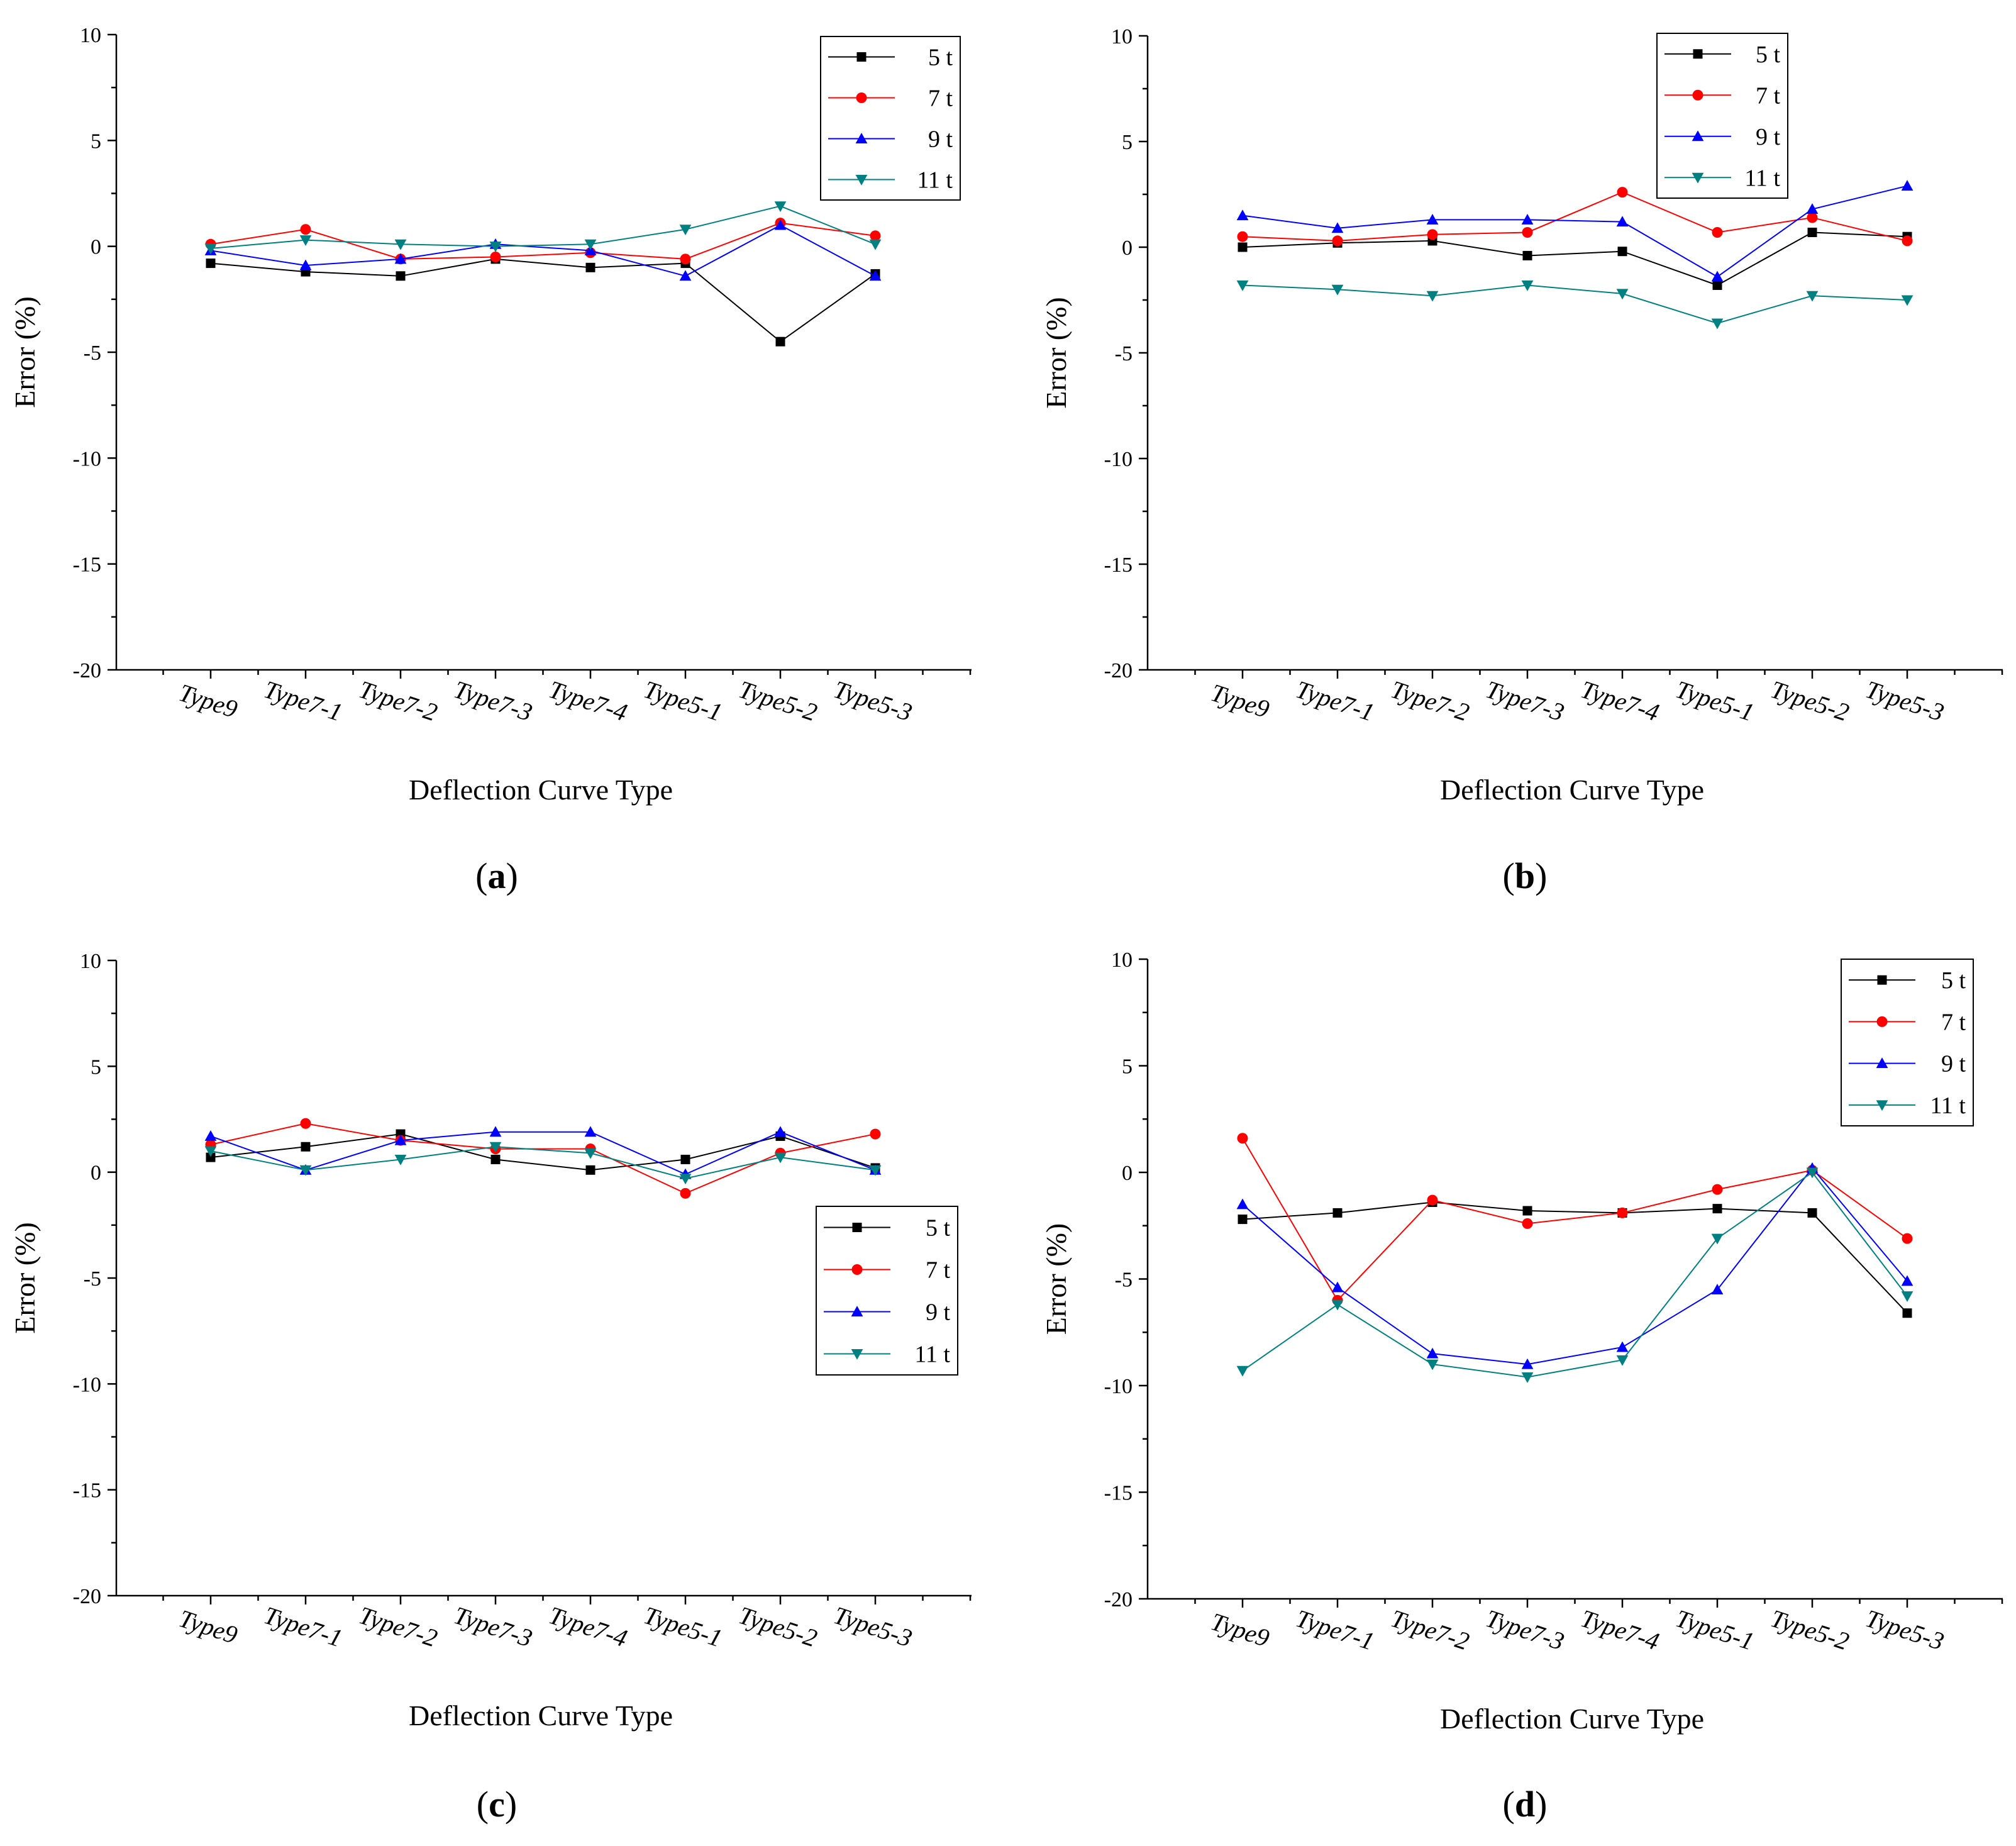 Image resolution: width=2016 pixels, height=1846 pixels. I want to click on y-tick-label: 5, so click(1127, 1067).